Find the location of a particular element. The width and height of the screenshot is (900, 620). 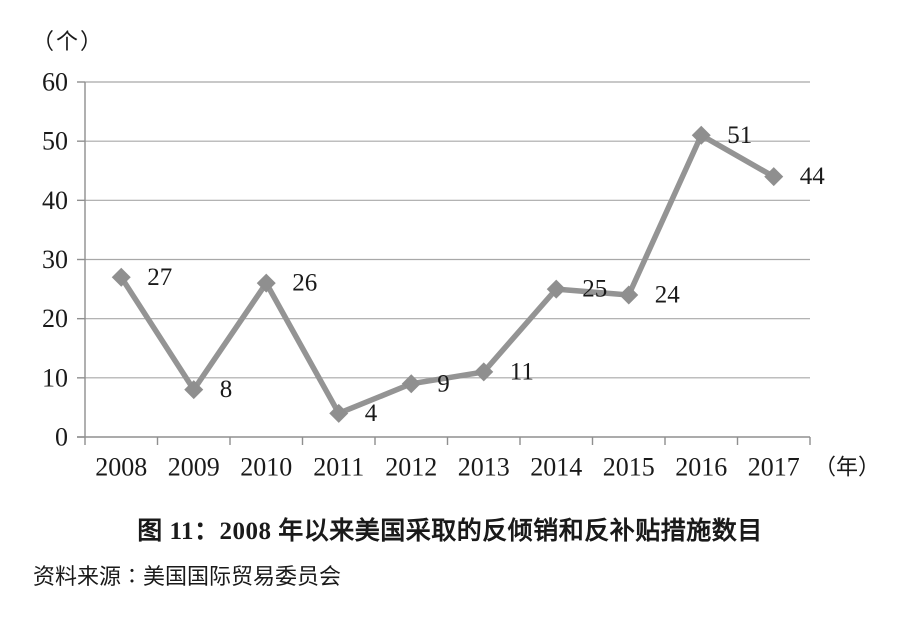

data-point-label: 8 is located at coordinates (226, 389).